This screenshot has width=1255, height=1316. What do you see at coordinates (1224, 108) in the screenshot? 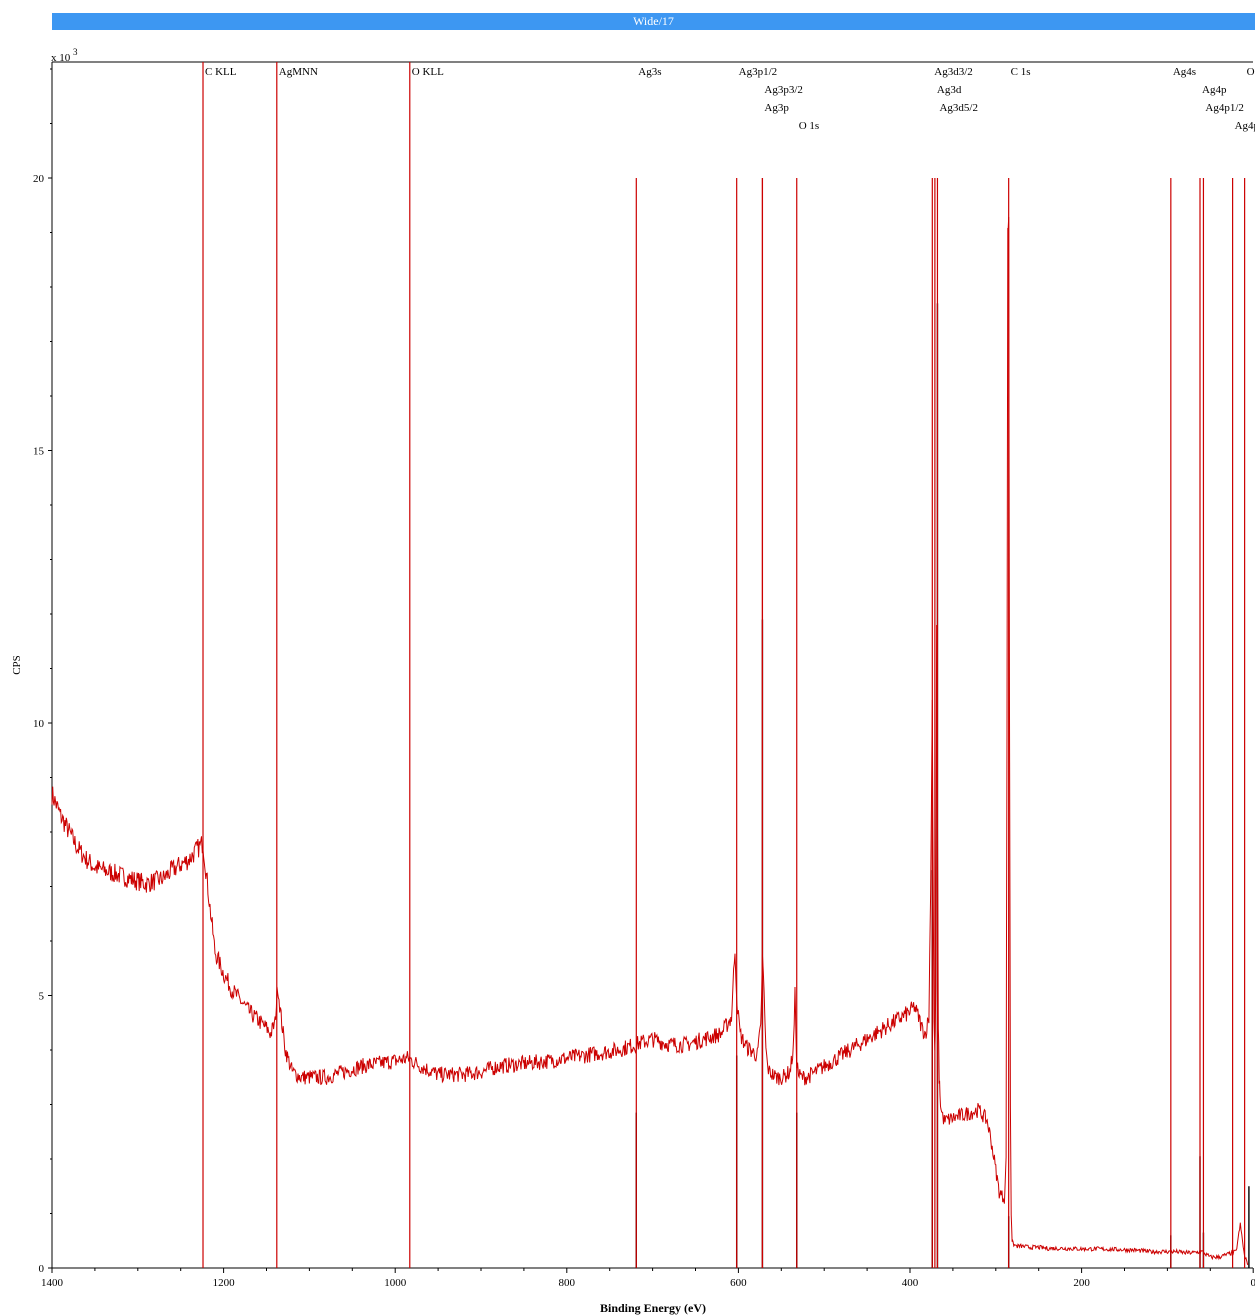
I see `peak-label: Ag4p1/2` at bounding box center [1224, 108].